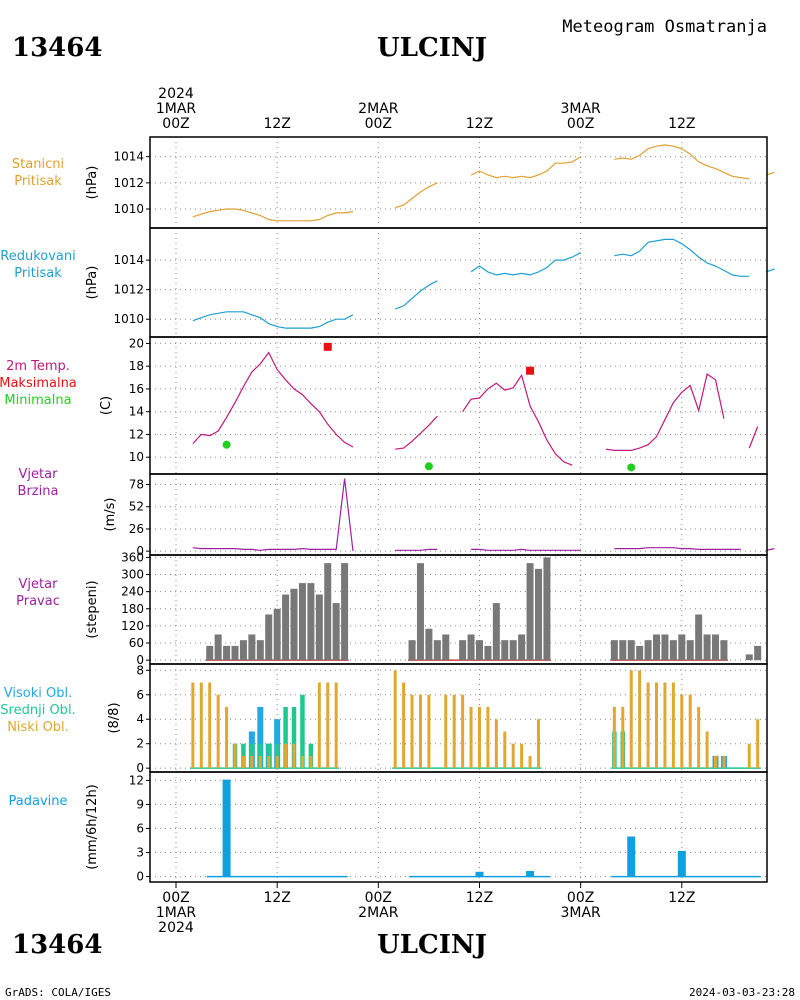  Describe the element at coordinates (140, 660) in the screenshot. I see `y-tick-label: 0` at that location.